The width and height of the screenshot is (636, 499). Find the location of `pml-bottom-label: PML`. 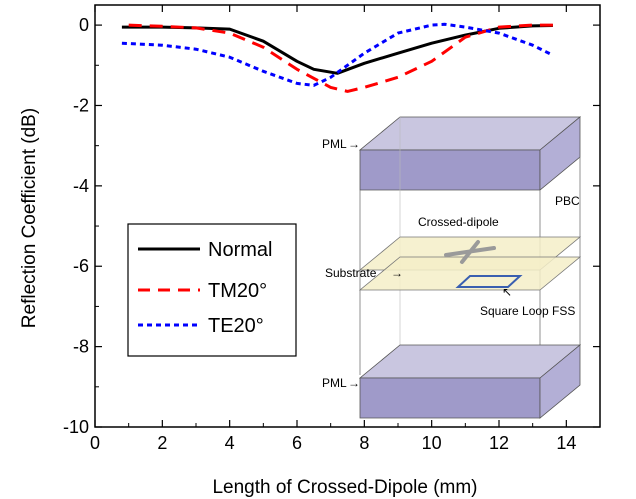

pml-bottom-label: PML is located at coordinates (334, 383).